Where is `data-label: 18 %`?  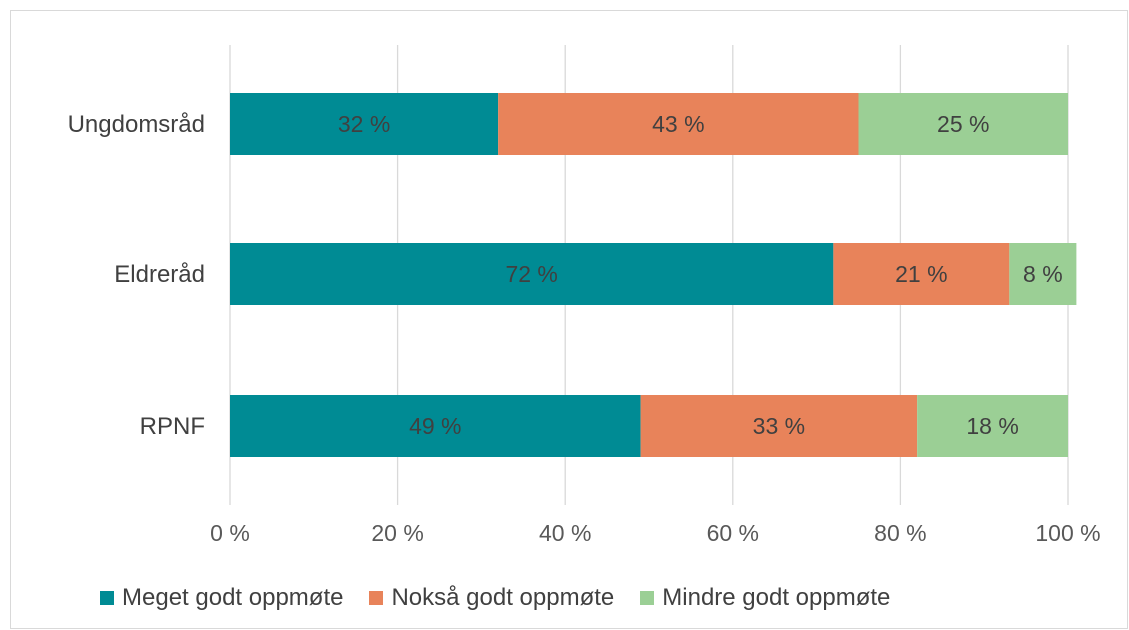 data-label: 18 % is located at coordinates (992, 426).